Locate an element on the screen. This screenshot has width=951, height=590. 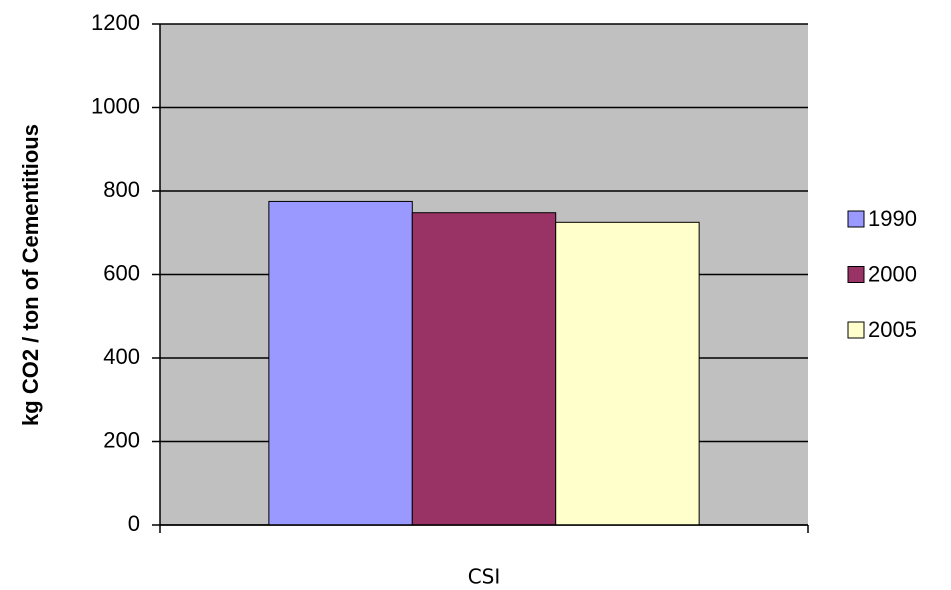
x-axis-label: CSI is located at coordinates (484, 577).